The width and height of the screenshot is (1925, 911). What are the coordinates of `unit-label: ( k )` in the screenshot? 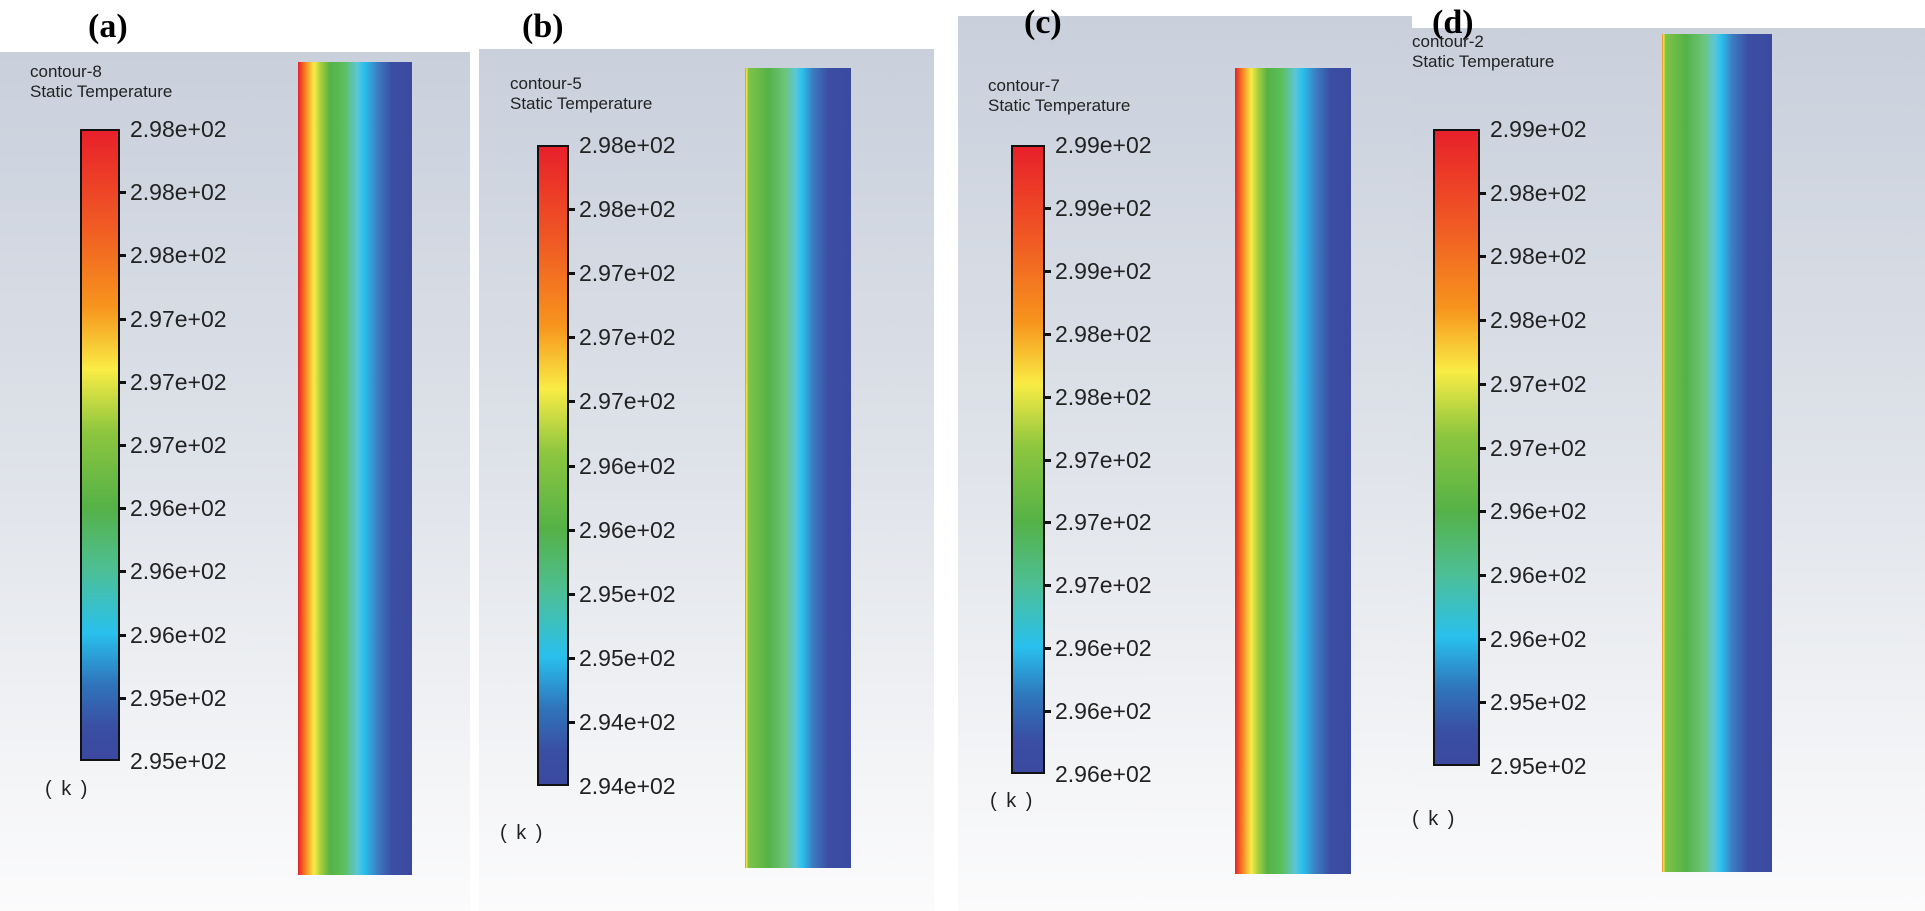 It's located at (67, 789).